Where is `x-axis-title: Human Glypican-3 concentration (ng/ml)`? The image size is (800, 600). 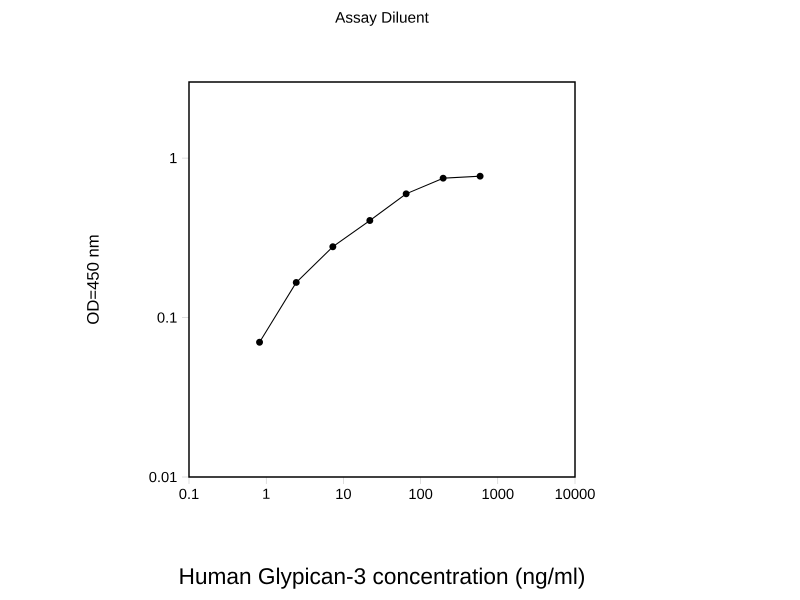
x-axis-title: Human Glypican-3 concentration (ng/ml) is located at coordinates (382, 578).